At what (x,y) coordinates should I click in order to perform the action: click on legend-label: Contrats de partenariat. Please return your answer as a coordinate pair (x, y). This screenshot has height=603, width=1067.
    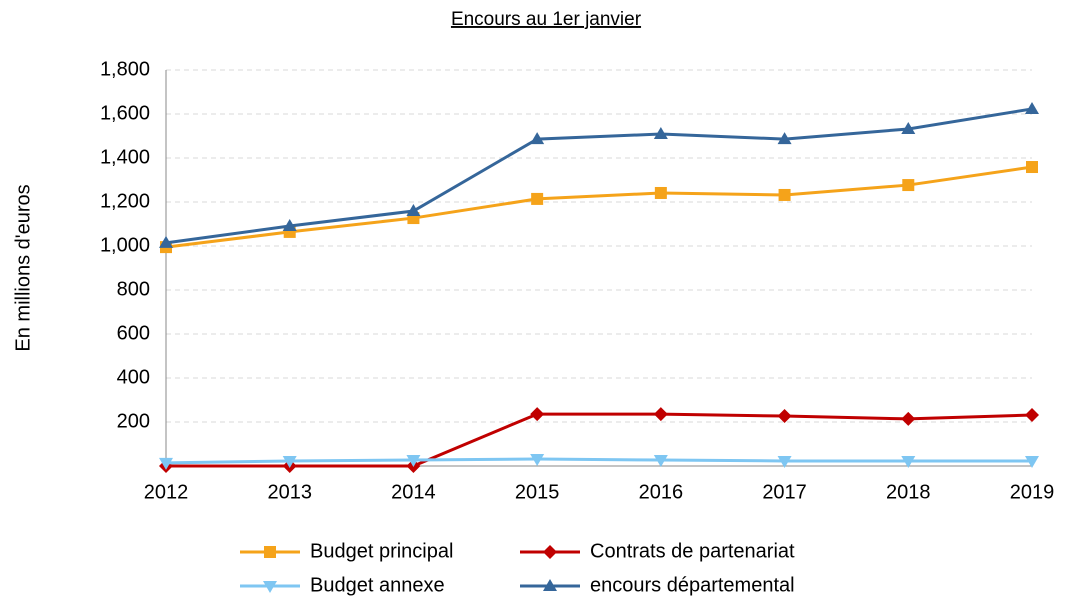
    Looking at the image, I should click on (692, 551).